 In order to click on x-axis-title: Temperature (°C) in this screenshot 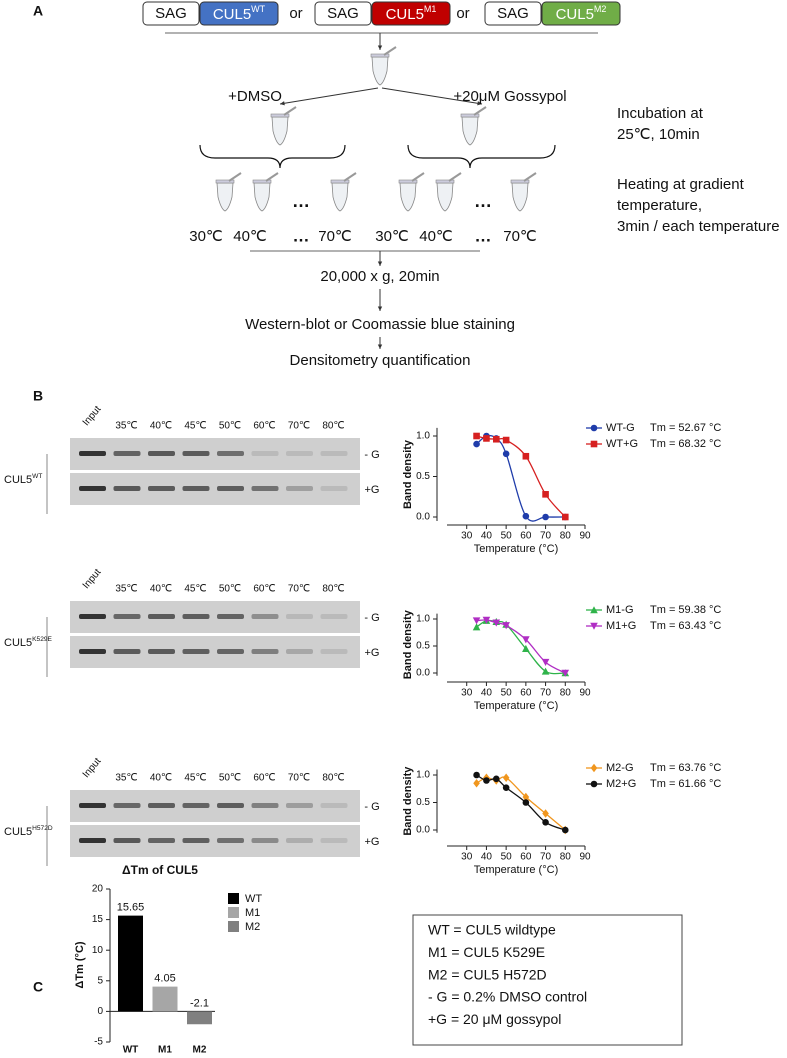, I will do `click(516, 706)`.